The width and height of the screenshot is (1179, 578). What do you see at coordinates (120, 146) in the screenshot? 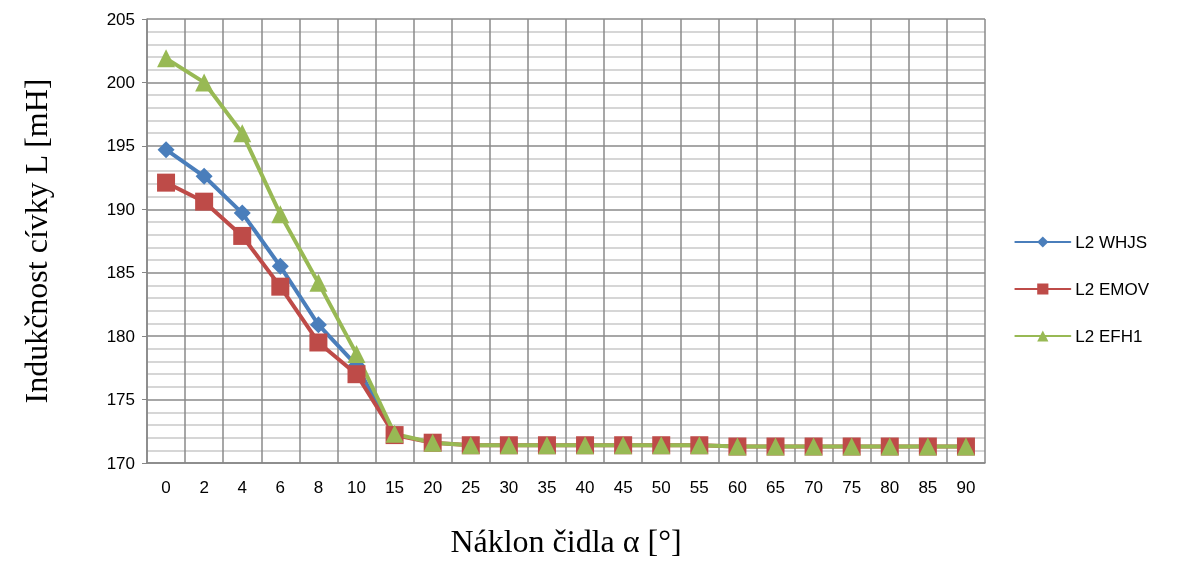
I see `y-tick-label: 195` at bounding box center [120, 146].